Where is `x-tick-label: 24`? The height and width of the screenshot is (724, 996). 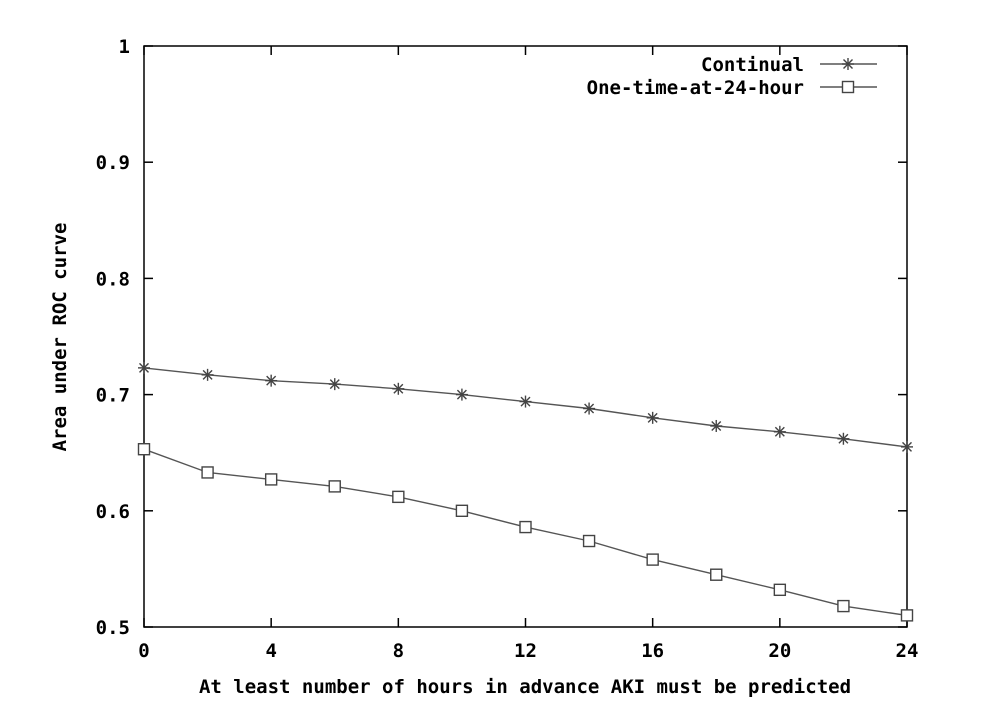 x-tick-label: 24 is located at coordinates (907, 651).